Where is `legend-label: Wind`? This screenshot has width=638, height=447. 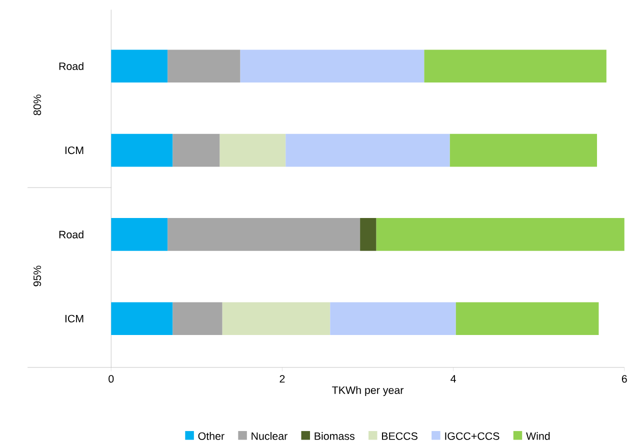 legend-label: Wind is located at coordinates (538, 436).